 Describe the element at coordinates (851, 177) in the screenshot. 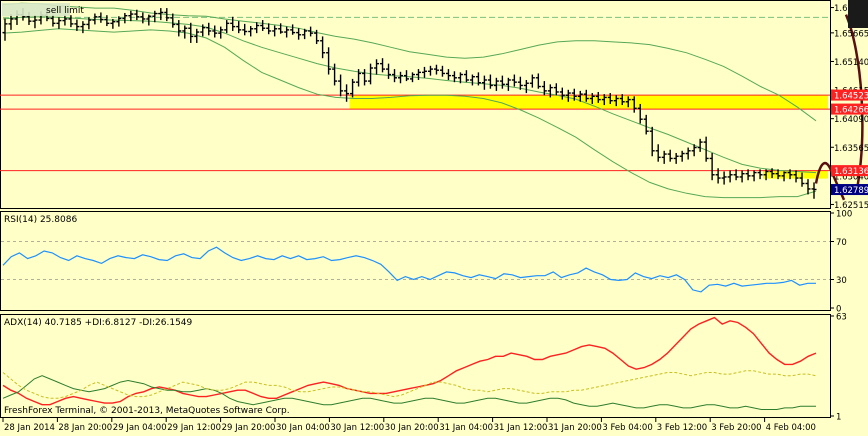

I see `price-tick-label: 1.63040` at that location.